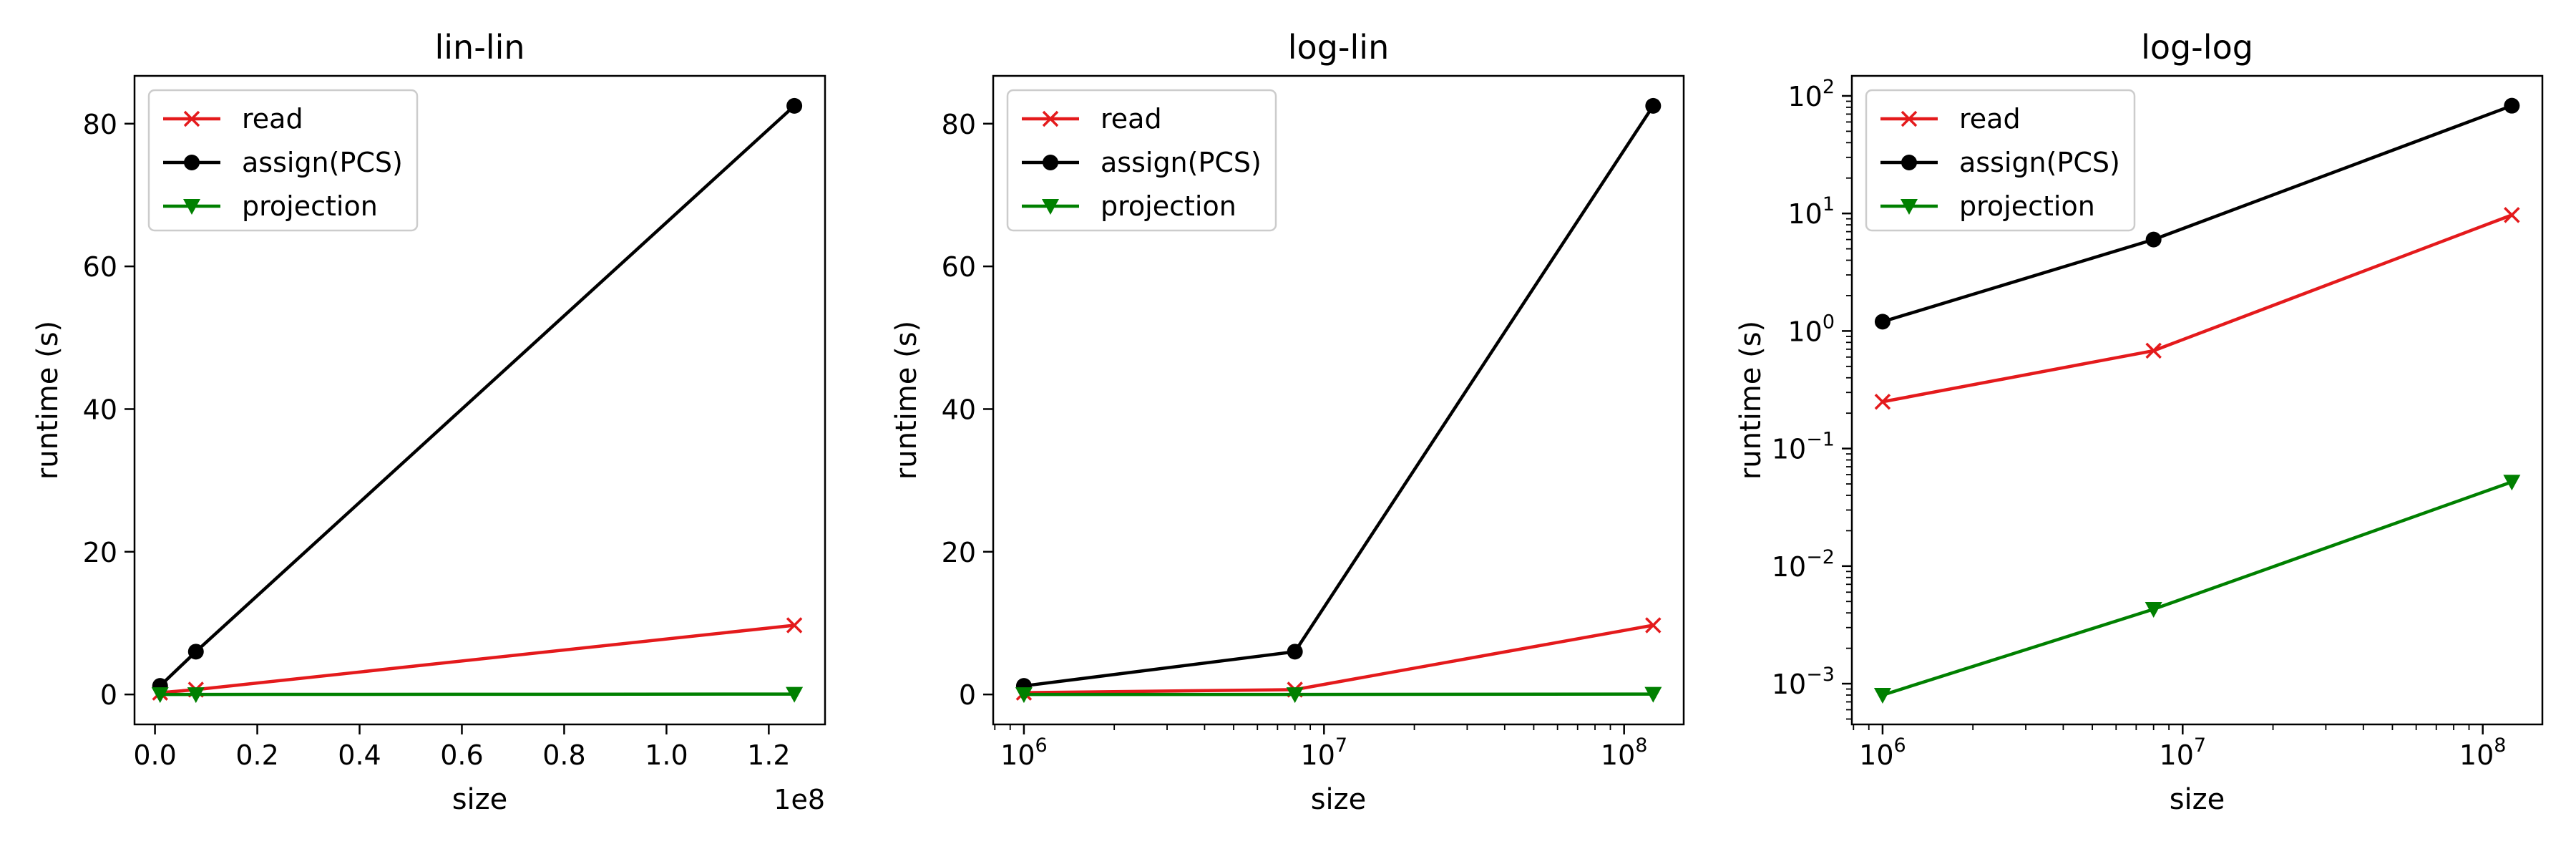  I want to click on x-offset-label: 1e8, so click(799, 799).